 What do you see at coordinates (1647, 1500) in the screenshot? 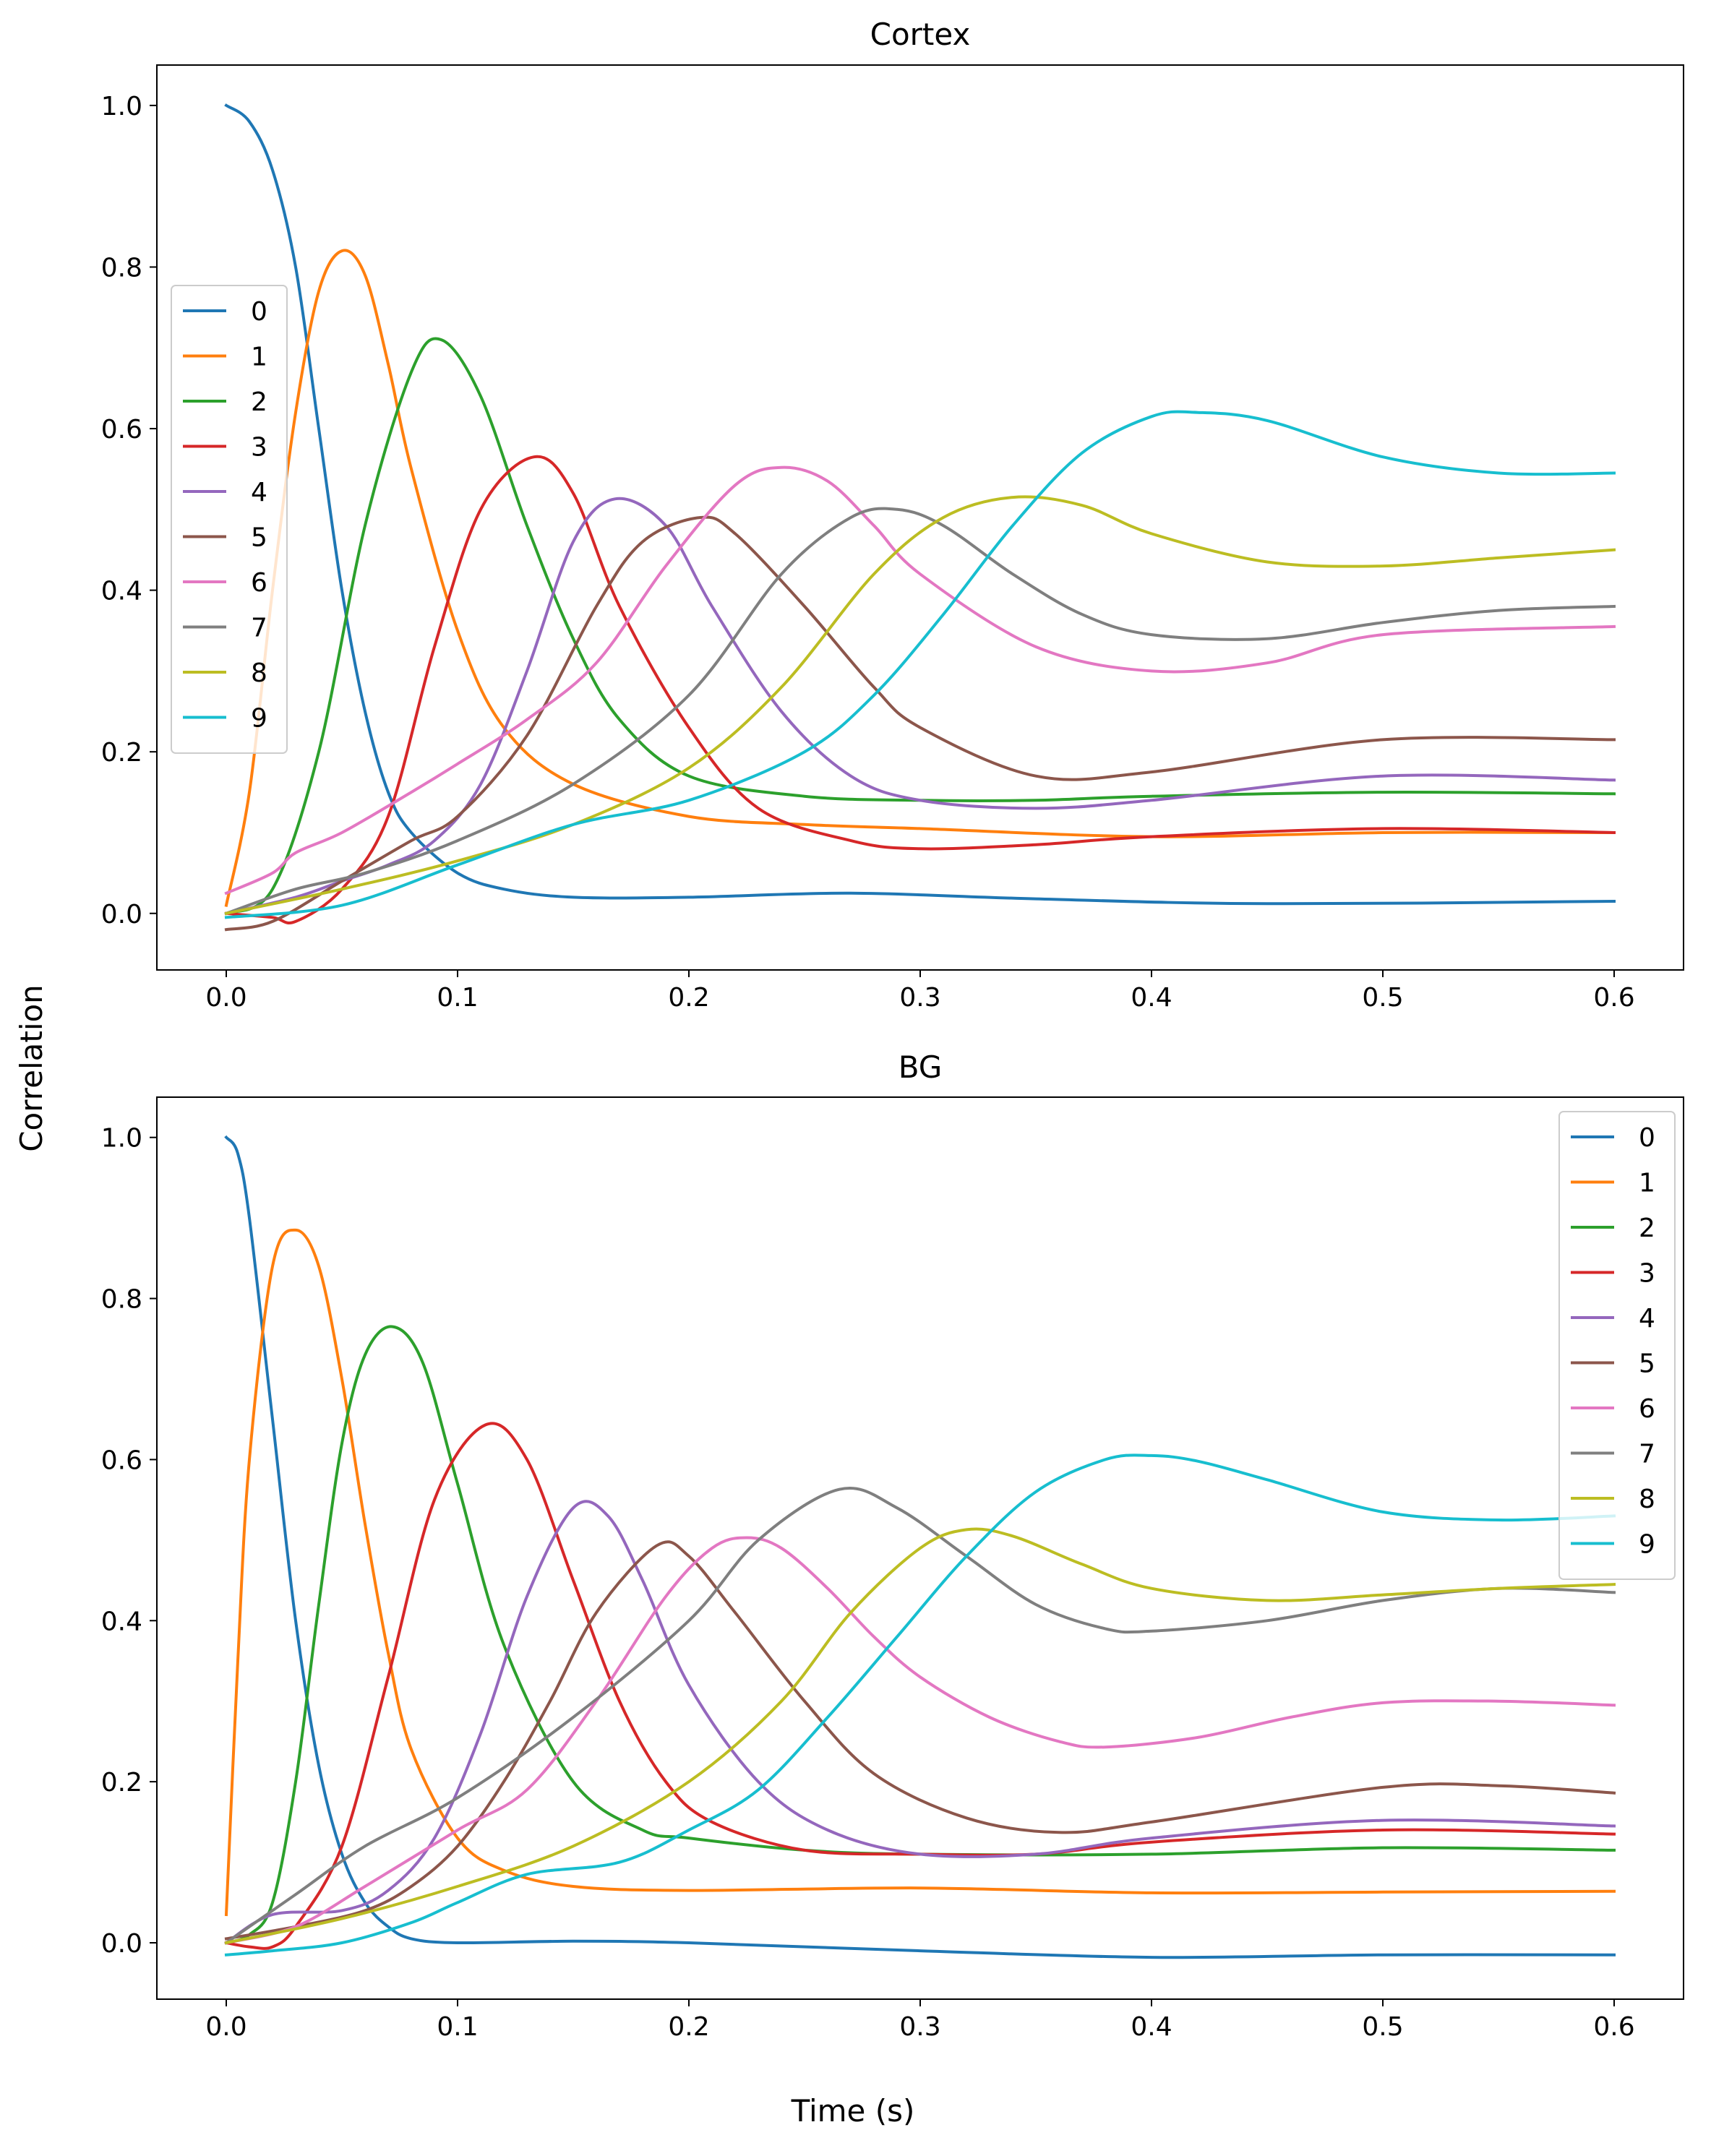
I see `bg-legend-label-8: 8` at bounding box center [1647, 1500].